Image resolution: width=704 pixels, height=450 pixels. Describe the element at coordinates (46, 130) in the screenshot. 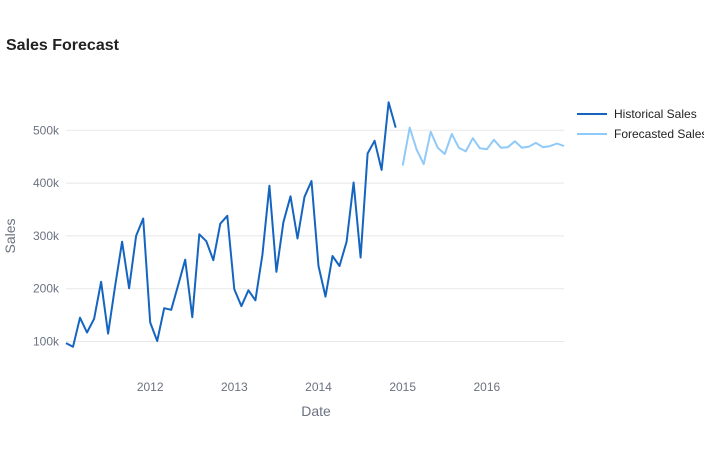

I see `y-tick-label: 500k` at that location.